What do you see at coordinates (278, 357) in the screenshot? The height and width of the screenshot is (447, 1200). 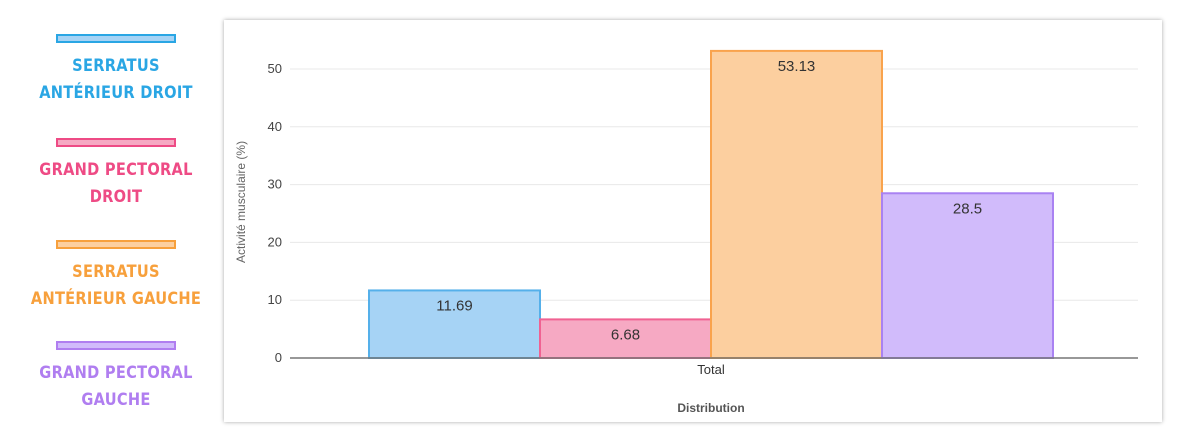 I see `y-tick-label: 0` at bounding box center [278, 357].